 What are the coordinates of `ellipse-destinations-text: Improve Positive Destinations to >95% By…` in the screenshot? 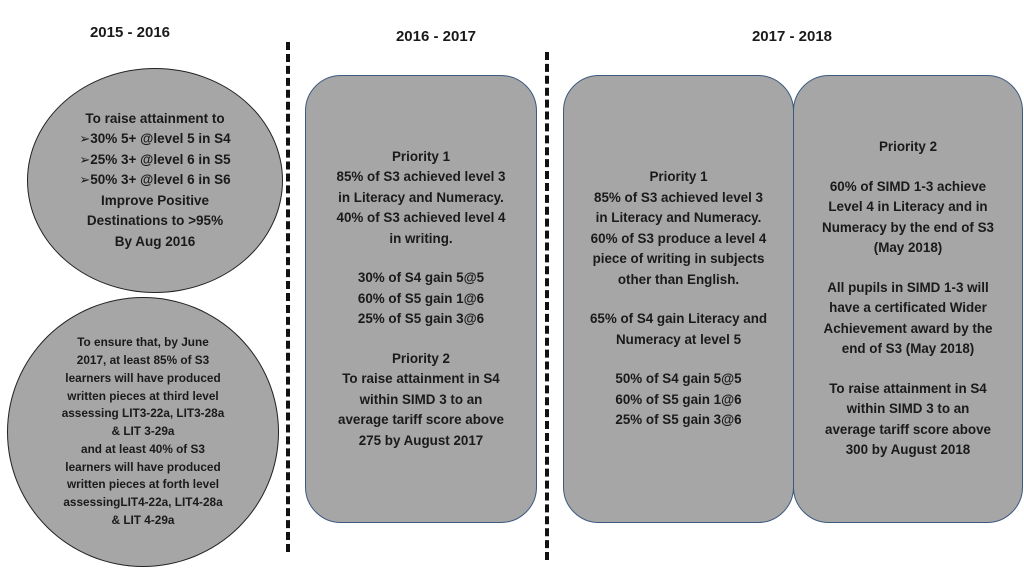 It's located at (155, 220).